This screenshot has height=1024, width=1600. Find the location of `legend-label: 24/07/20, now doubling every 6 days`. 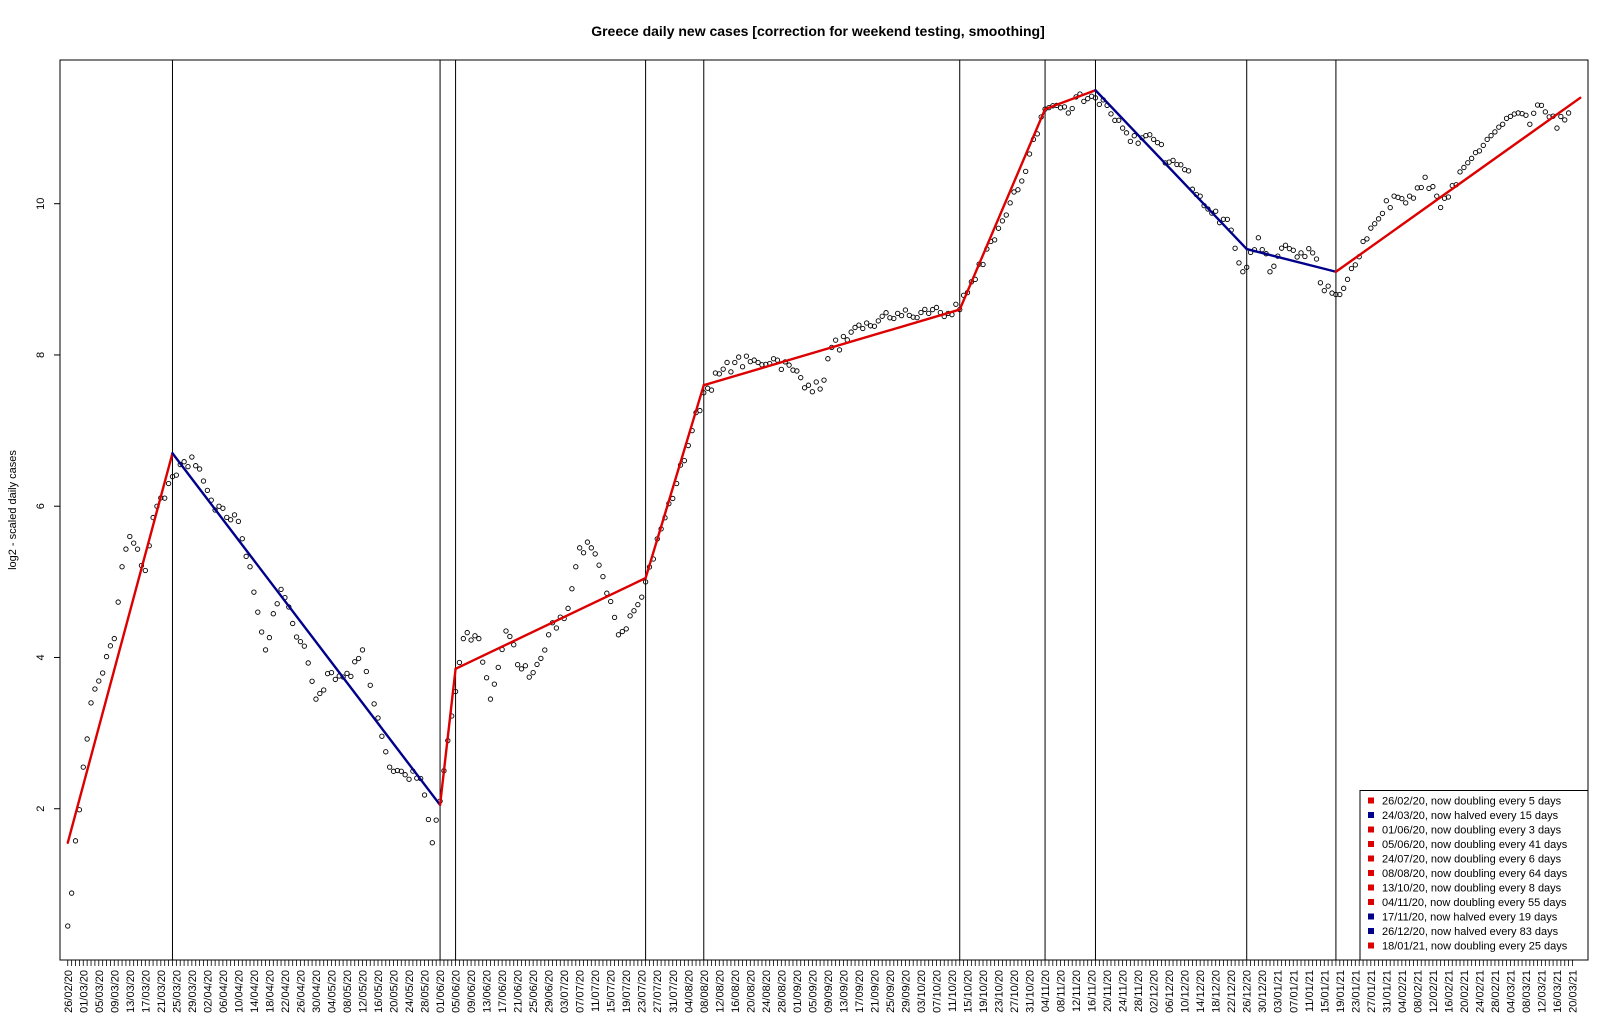

legend-label: 24/07/20, now doubling every 6 days is located at coordinates (1472, 860).